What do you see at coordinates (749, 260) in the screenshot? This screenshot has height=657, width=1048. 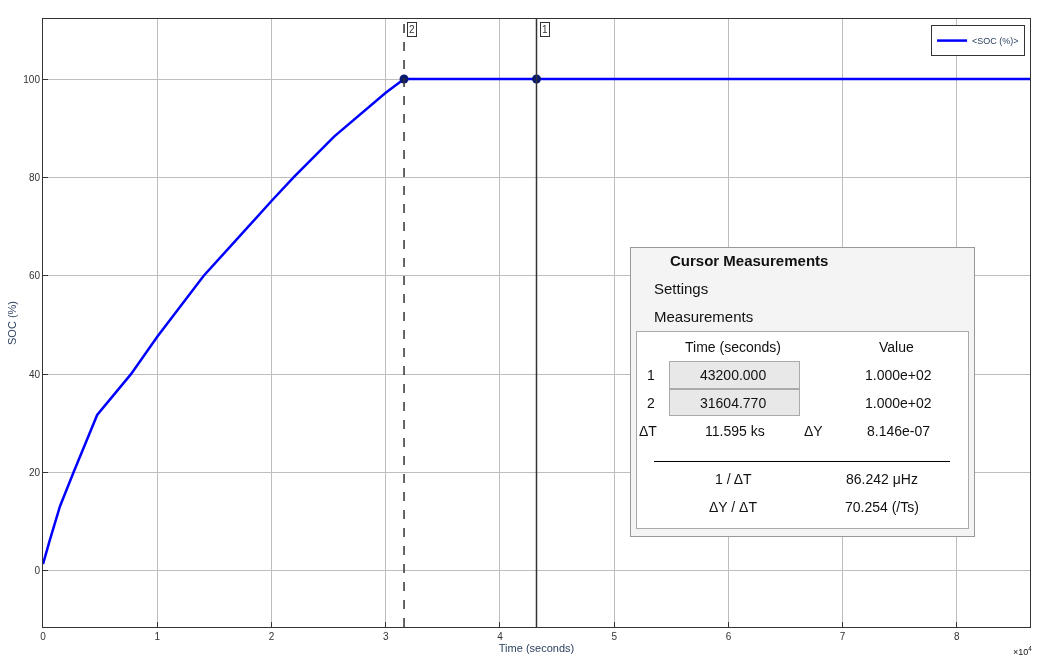 I see `annotation: Cursor Measurements` at bounding box center [749, 260].